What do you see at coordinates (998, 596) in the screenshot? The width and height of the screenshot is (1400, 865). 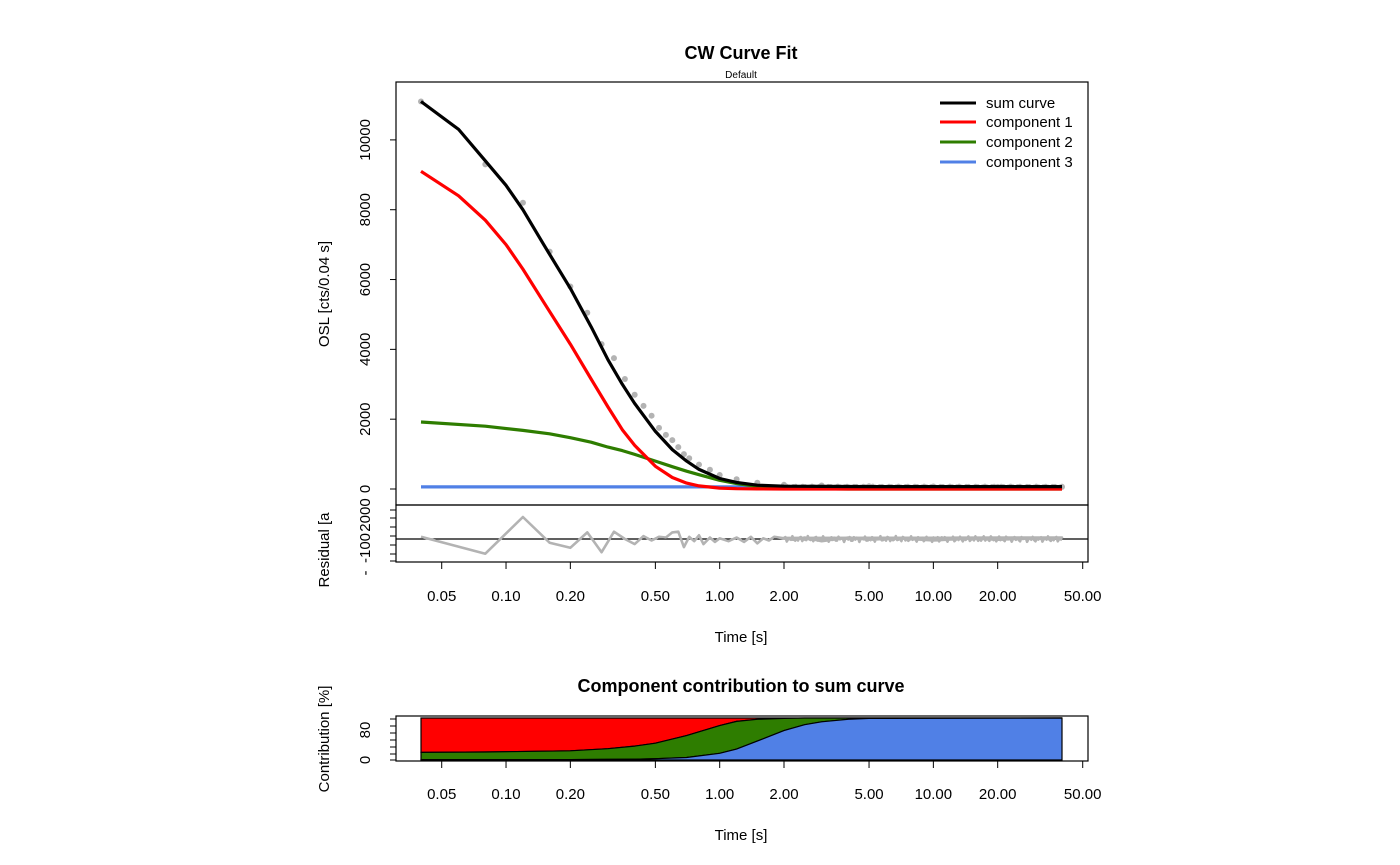 I see `main-x-tick-label-8: 20.00` at bounding box center [998, 596].